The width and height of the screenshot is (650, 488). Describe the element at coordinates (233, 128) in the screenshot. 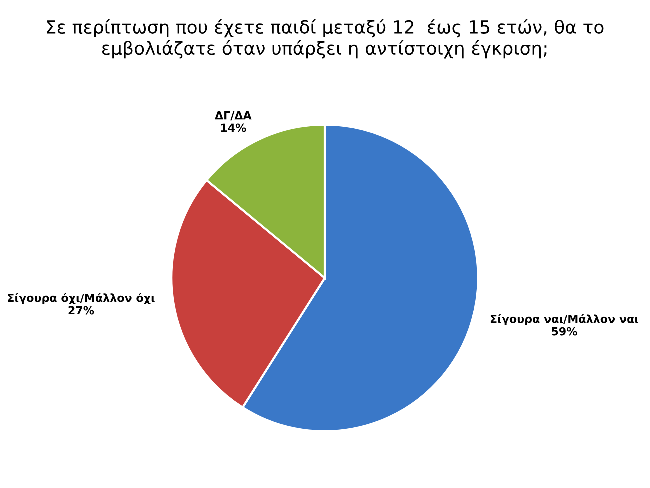

I see `data-label: 14%` at that location.